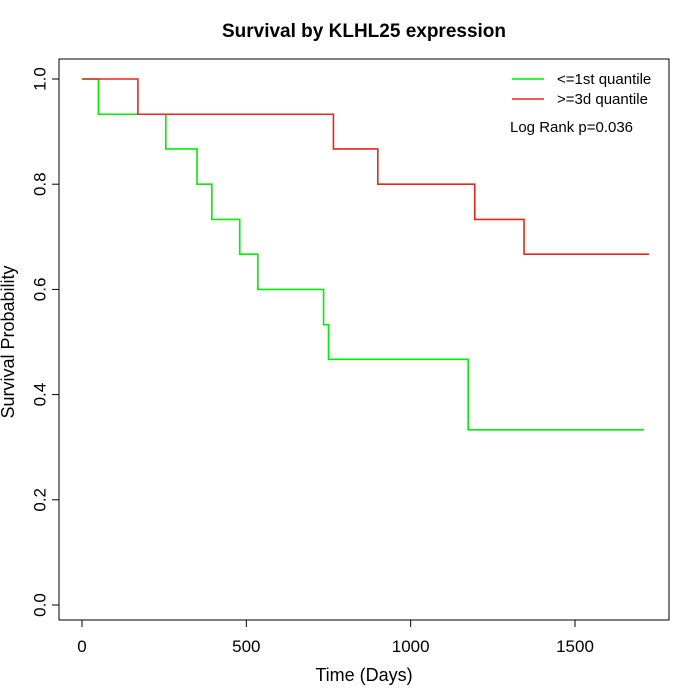 The width and height of the screenshot is (700, 700). I want to click on y-tick-label: 0.2, so click(40, 500).